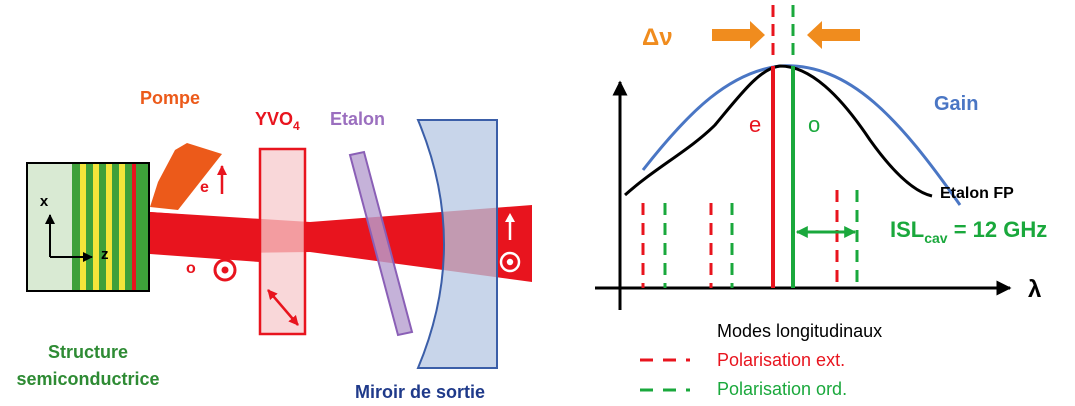  Describe the element at coordinates (357, 119) in the screenshot. I see `etalon-label: Etalon` at that location.